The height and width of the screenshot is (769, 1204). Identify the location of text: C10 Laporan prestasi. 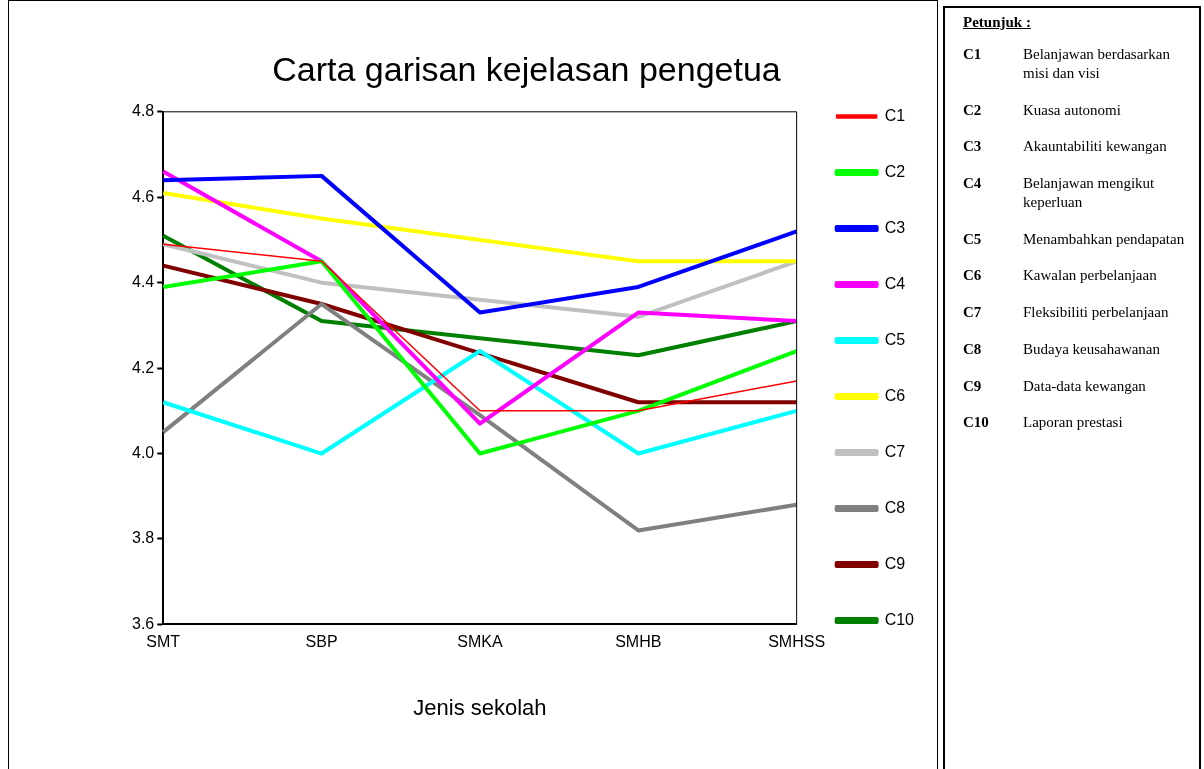
(1043, 422).